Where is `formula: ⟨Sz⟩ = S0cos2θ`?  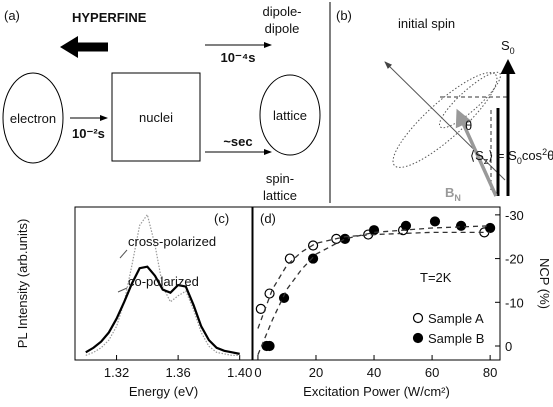
formula: ⟨Sz⟩ = S0cos2θ is located at coordinates (511, 156).